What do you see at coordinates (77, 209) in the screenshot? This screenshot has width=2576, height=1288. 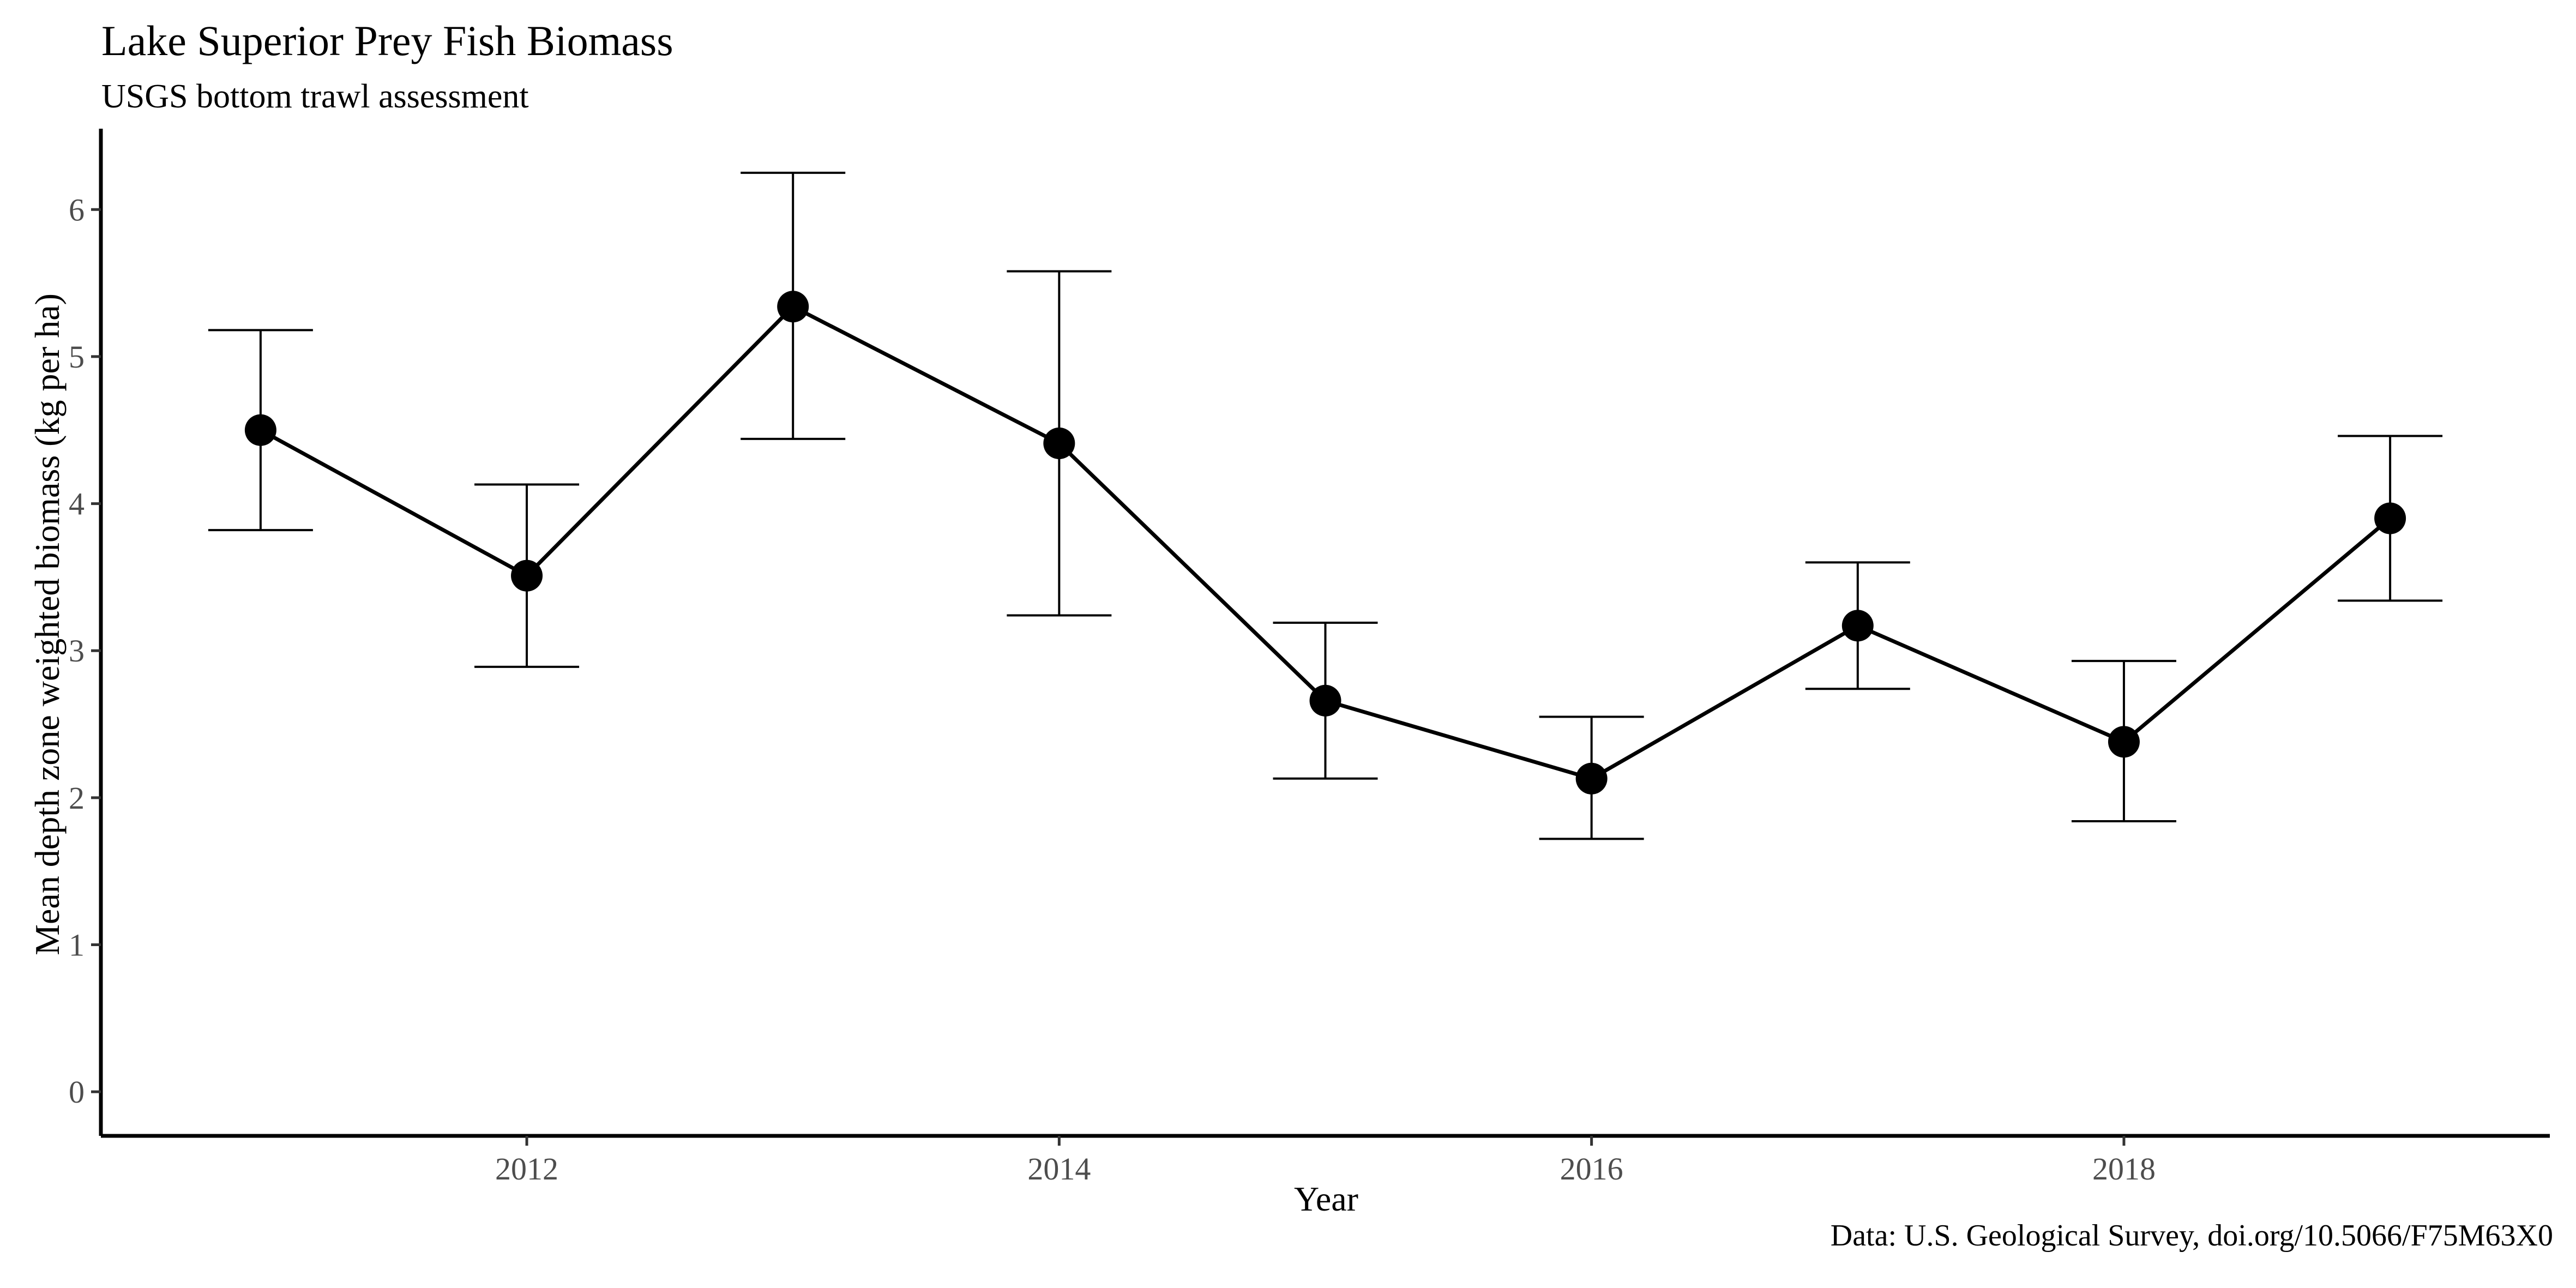 I see `y-tick-label: 6` at bounding box center [77, 209].